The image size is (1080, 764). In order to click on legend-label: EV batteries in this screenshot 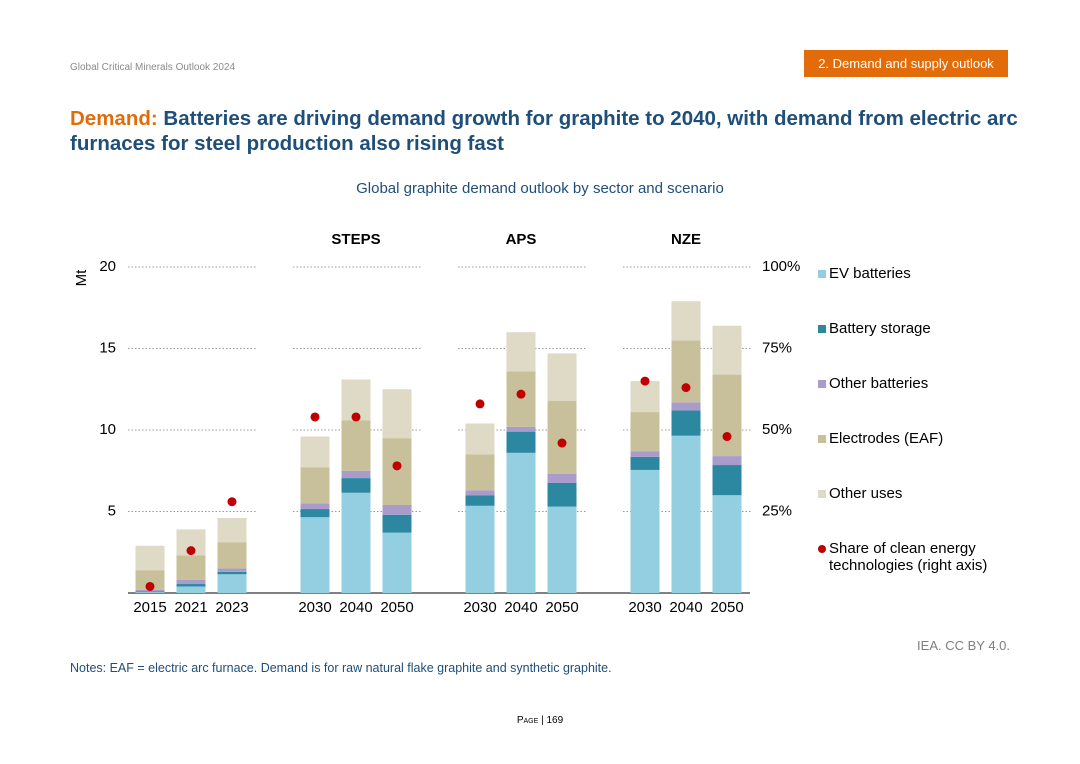, I will do `click(870, 273)`.